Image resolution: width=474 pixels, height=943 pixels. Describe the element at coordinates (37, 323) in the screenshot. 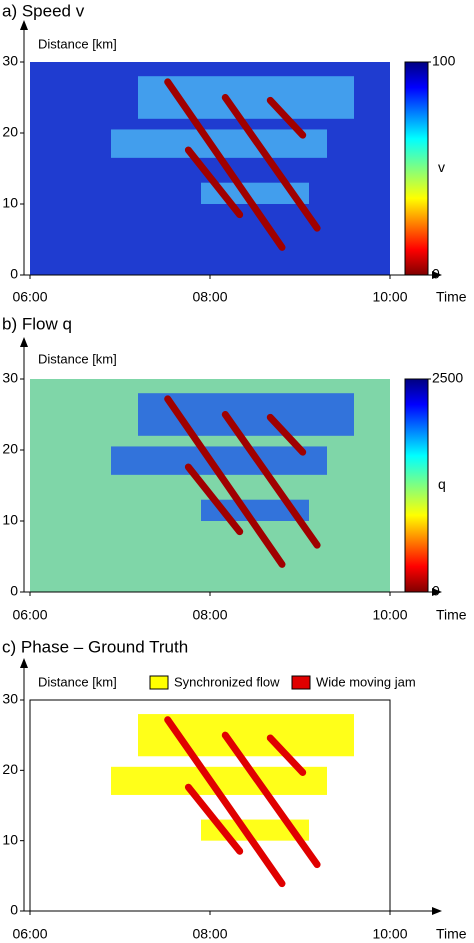

I see `panel-title: b) Flow q` at that location.